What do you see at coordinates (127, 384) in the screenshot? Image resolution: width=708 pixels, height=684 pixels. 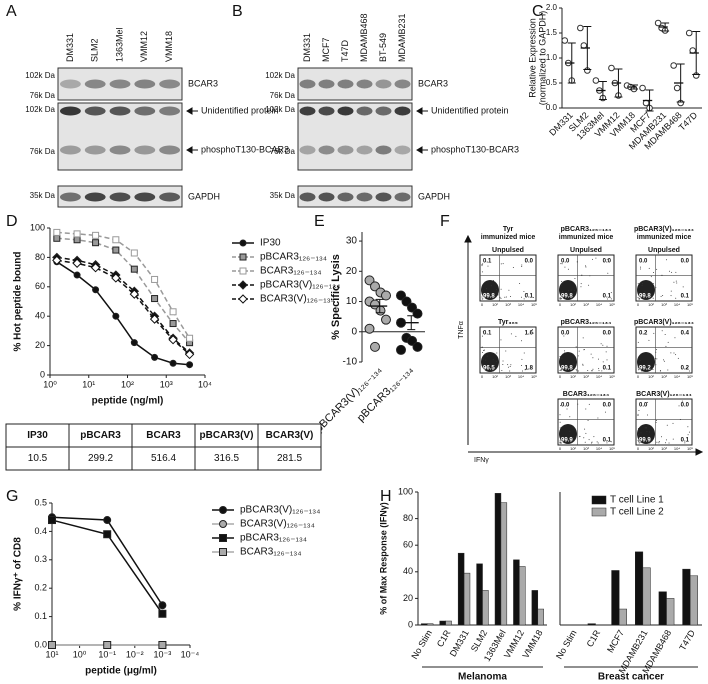 I see `x-tick-label: 10²` at bounding box center [127, 384].